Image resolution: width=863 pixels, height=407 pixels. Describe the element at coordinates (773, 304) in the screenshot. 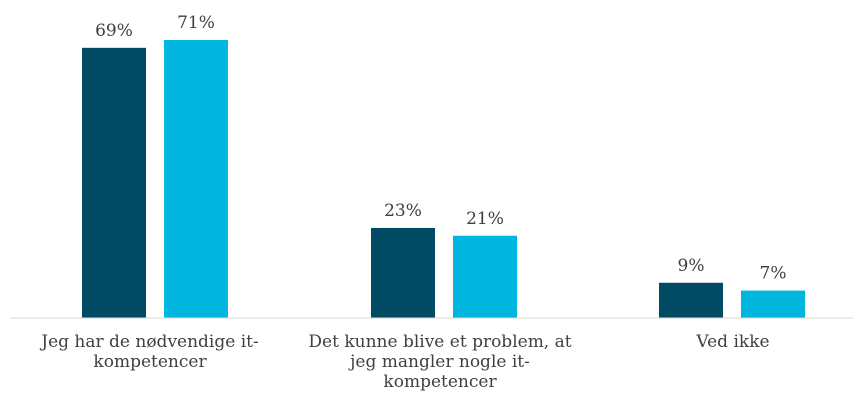

I see `bar-series1-cat2` at that location.